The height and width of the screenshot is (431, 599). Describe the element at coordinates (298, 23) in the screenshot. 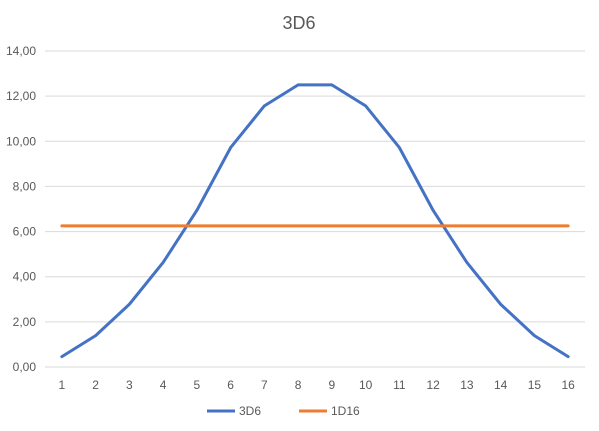

I see `chart-title: 3D6` at that location.